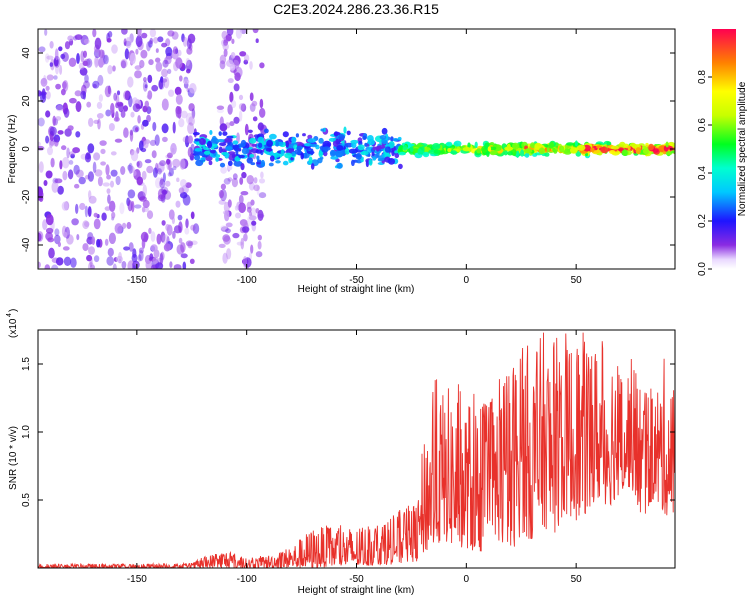 The image size is (750, 600). What do you see at coordinates (467, 280) in the screenshot?
I see `spectrogram-x-tick-label: 0` at bounding box center [467, 280].